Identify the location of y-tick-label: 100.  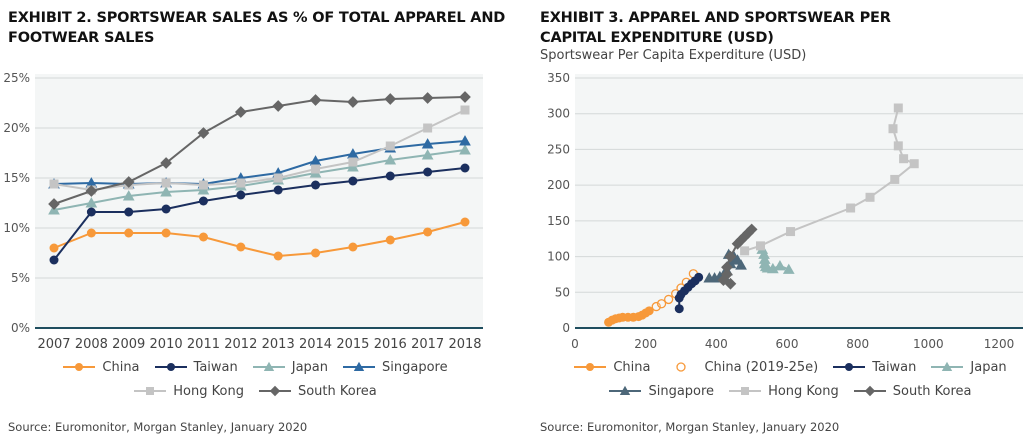
(558, 257).